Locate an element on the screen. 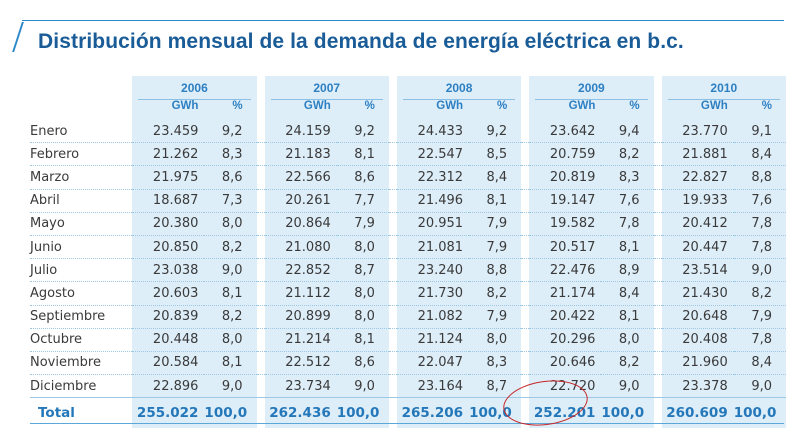 This screenshot has height=446, width=796. gwh-value: 24.159 is located at coordinates (300, 132).